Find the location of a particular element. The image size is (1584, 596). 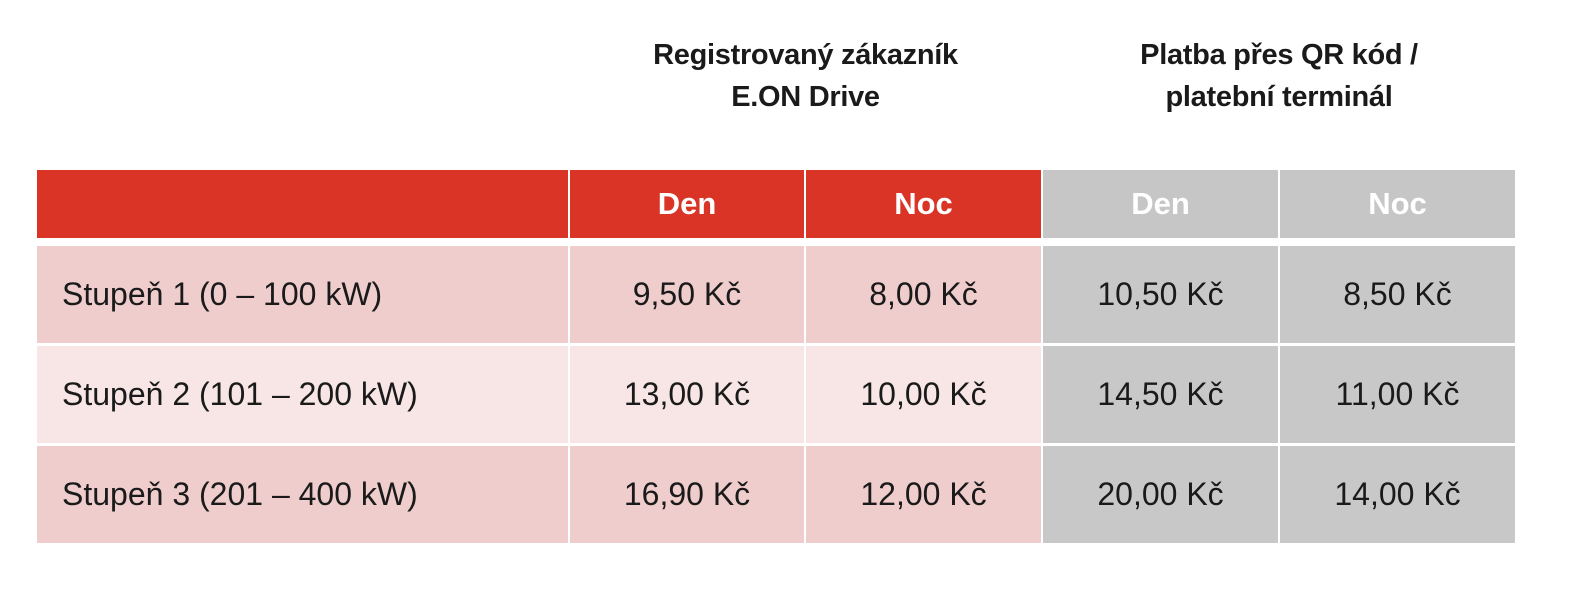

row-label: Stupeň 2 (101 – 200 kW) is located at coordinates (302, 394).